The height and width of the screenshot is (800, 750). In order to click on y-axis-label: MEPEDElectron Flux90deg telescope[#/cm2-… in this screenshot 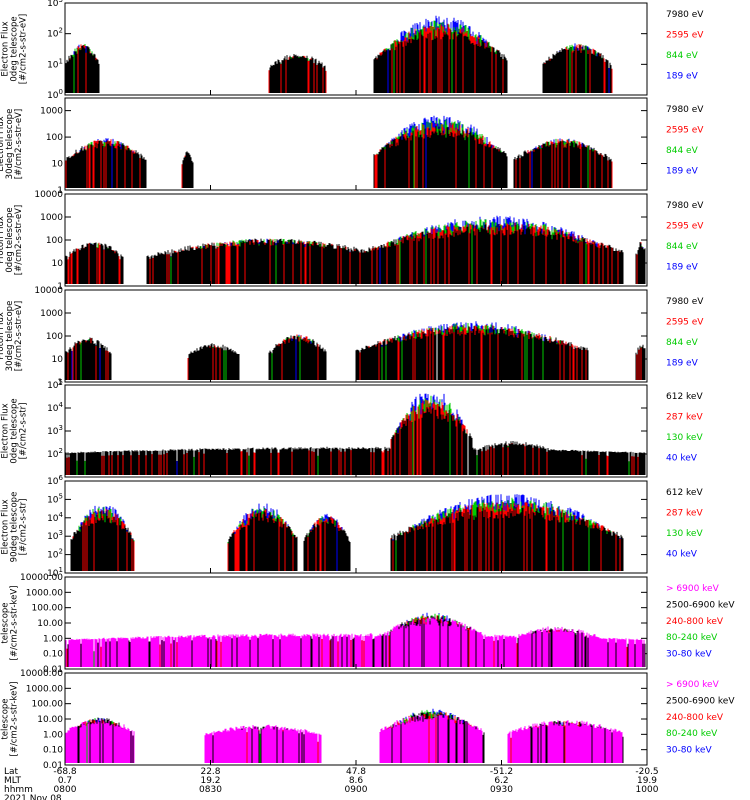, I will do `click(14, 527)`.